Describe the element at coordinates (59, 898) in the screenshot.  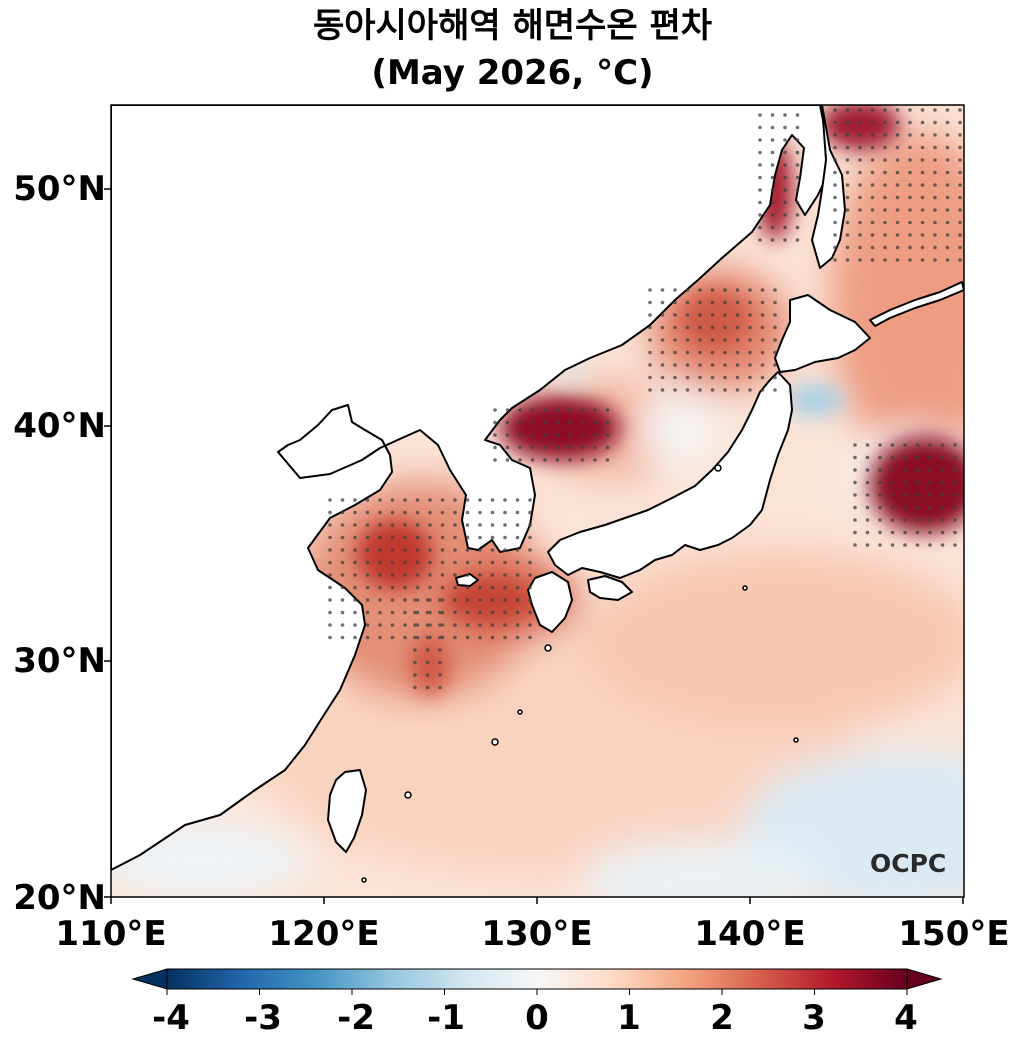
I see `y-tick-label-20N: 20°N` at that location.